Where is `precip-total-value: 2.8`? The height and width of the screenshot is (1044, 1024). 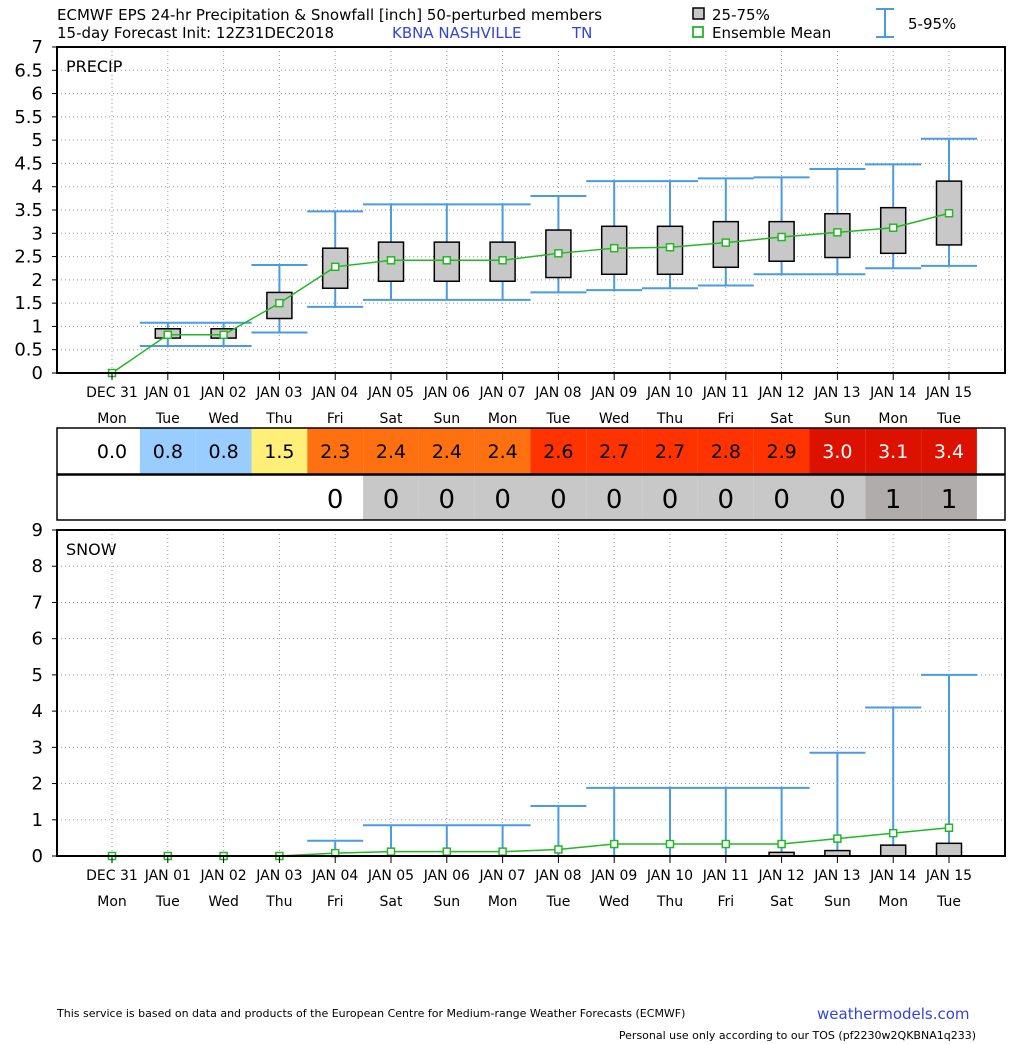
precip-total-value: 2.8 is located at coordinates (726, 452).